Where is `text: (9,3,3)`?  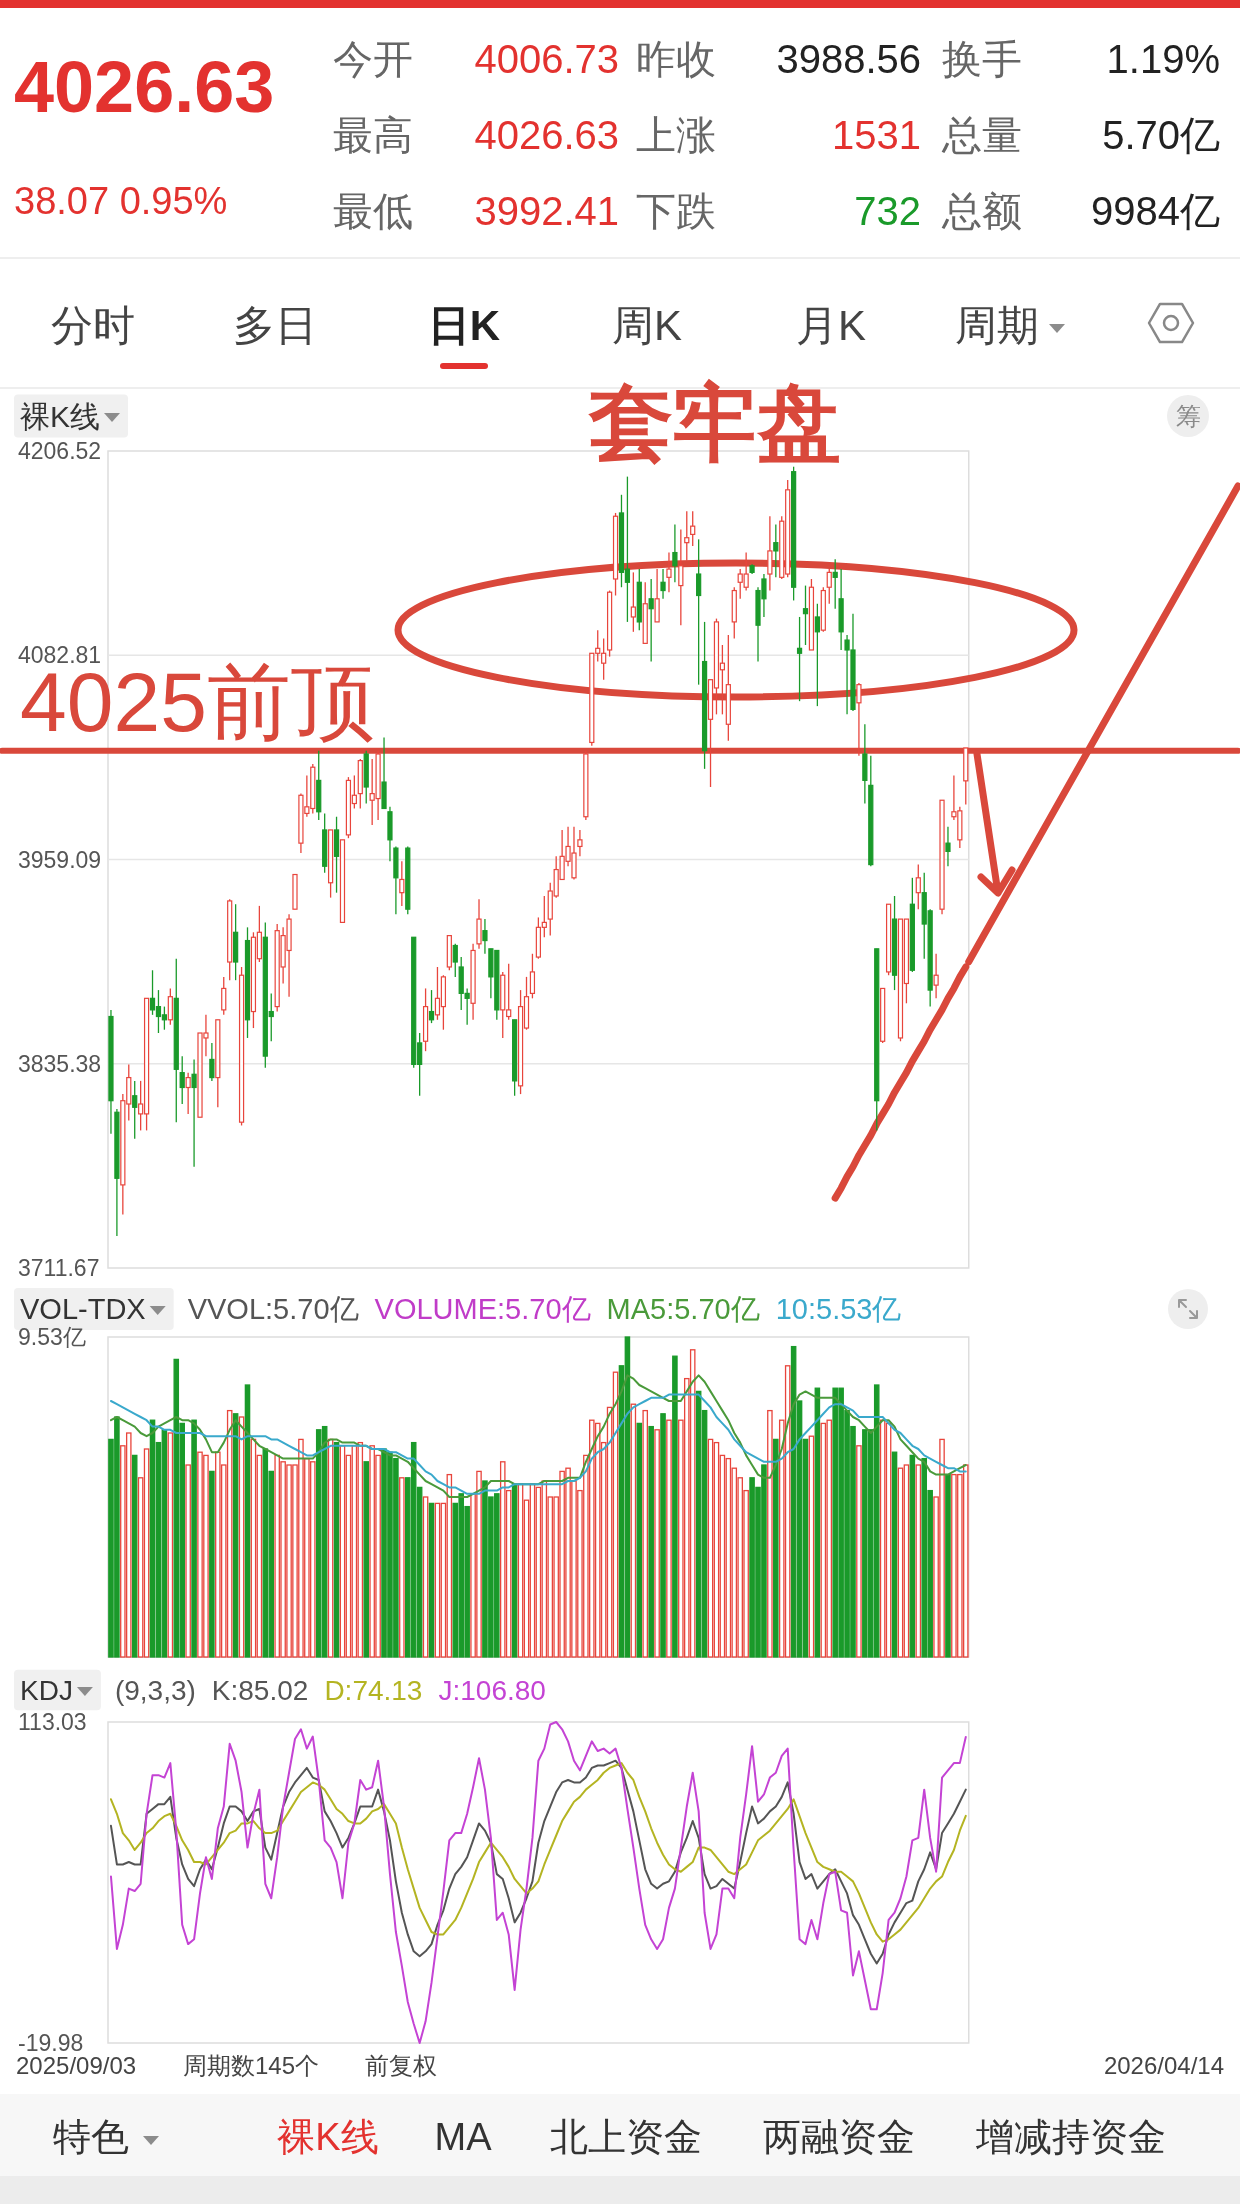
text: (9,3,3) is located at coordinates (155, 1691).